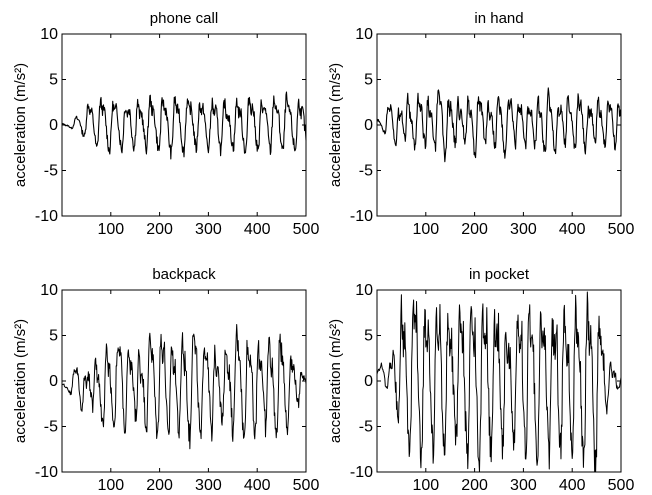  I want to click on chart-title: in hand, so click(498, 18).